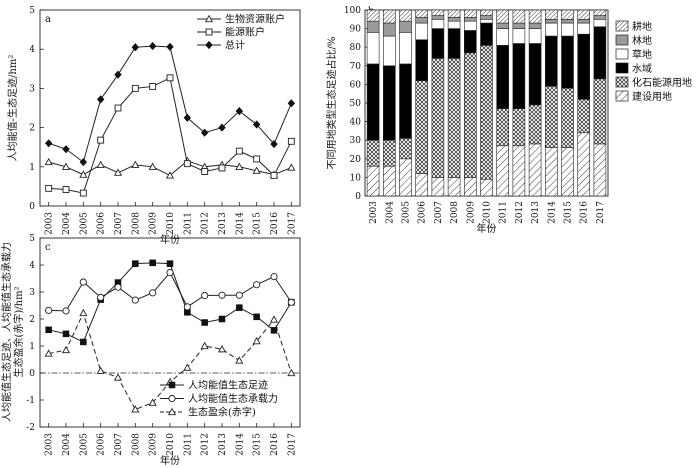 The width and height of the screenshot is (700, 468). Describe the element at coordinates (102, 444) in the screenshot. I see `x-tick-label: 2006` at that location.